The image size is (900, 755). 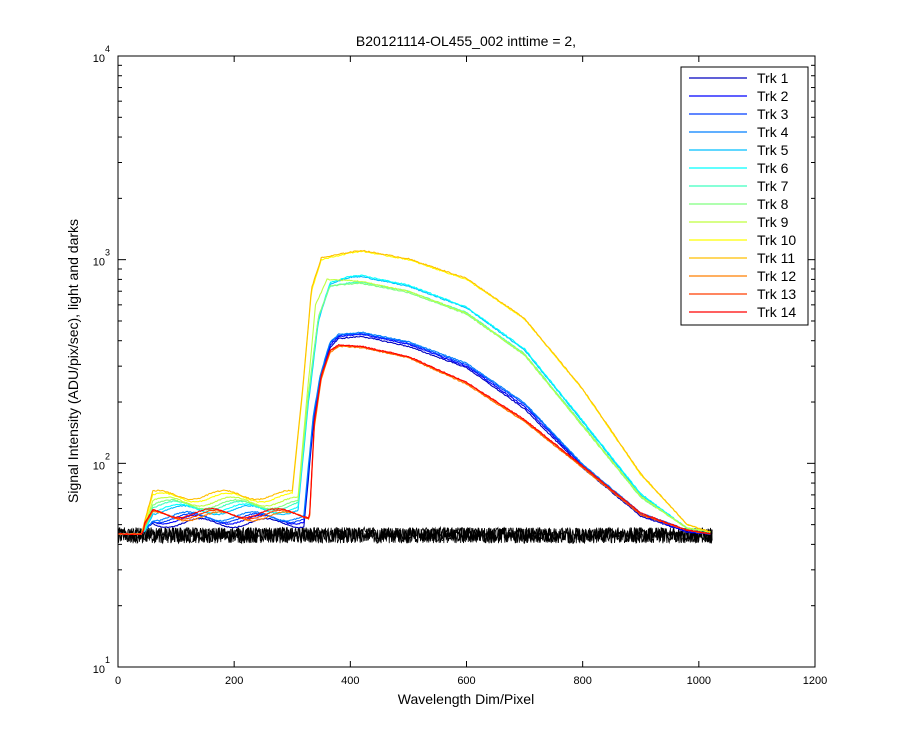 What do you see at coordinates (234, 681) in the screenshot?
I see `x-tick-label: 200` at bounding box center [234, 681].